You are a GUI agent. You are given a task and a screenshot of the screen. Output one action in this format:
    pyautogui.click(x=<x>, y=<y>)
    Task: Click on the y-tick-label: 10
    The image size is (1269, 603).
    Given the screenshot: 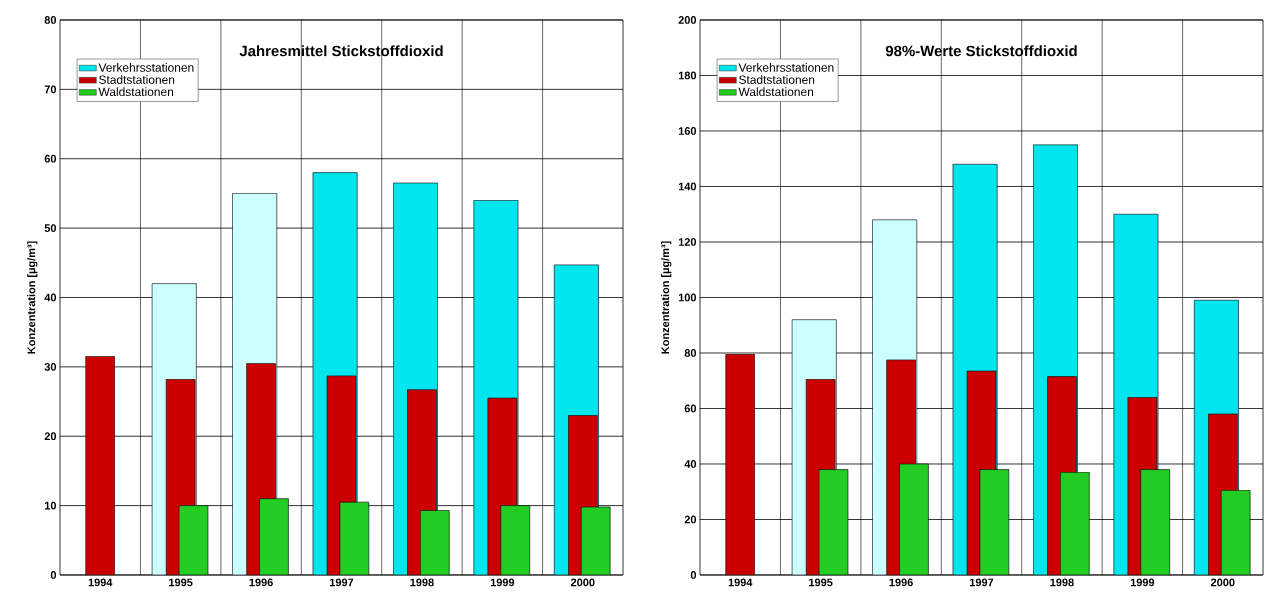 What is the action you would take?
    pyautogui.click(x=50, y=505)
    